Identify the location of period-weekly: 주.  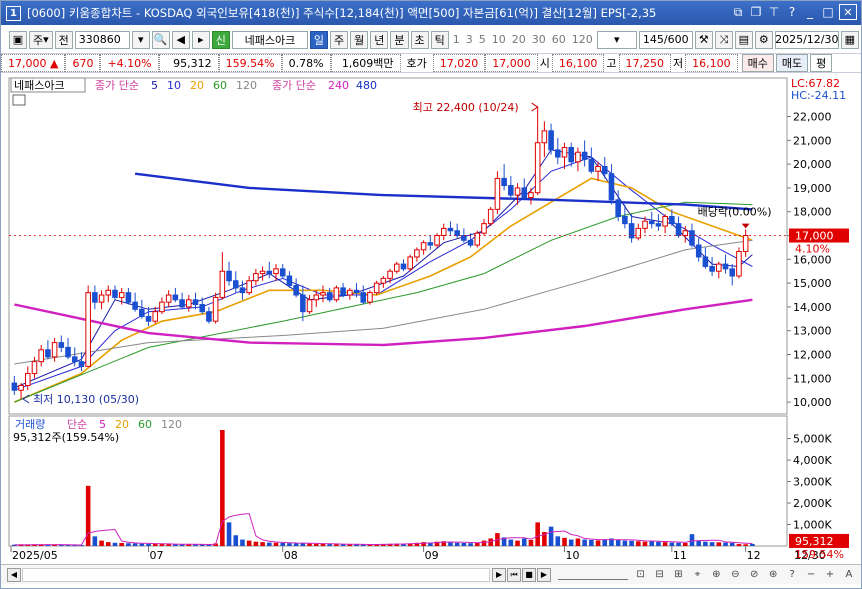
(339, 39).